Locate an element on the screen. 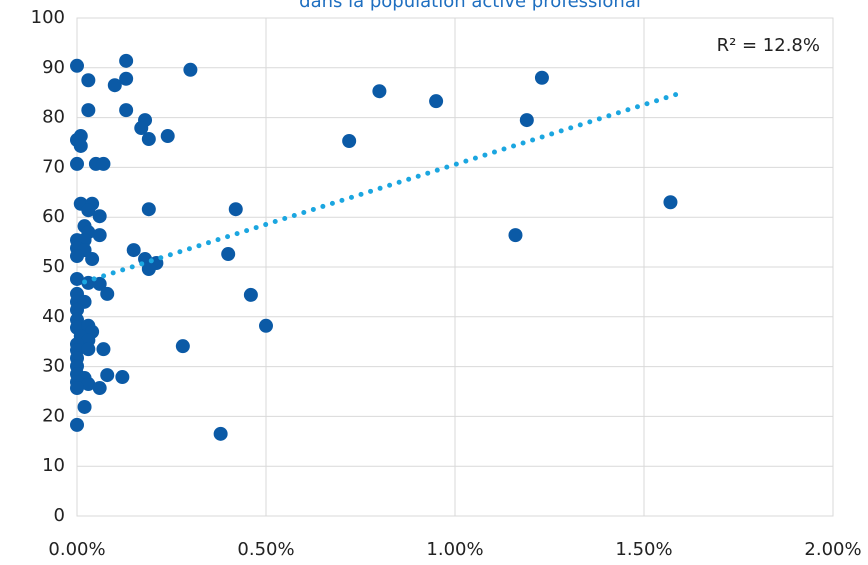 This screenshot has width=868, height=565. x-tick-label: 0.00% is located at coordinates (76, 549).